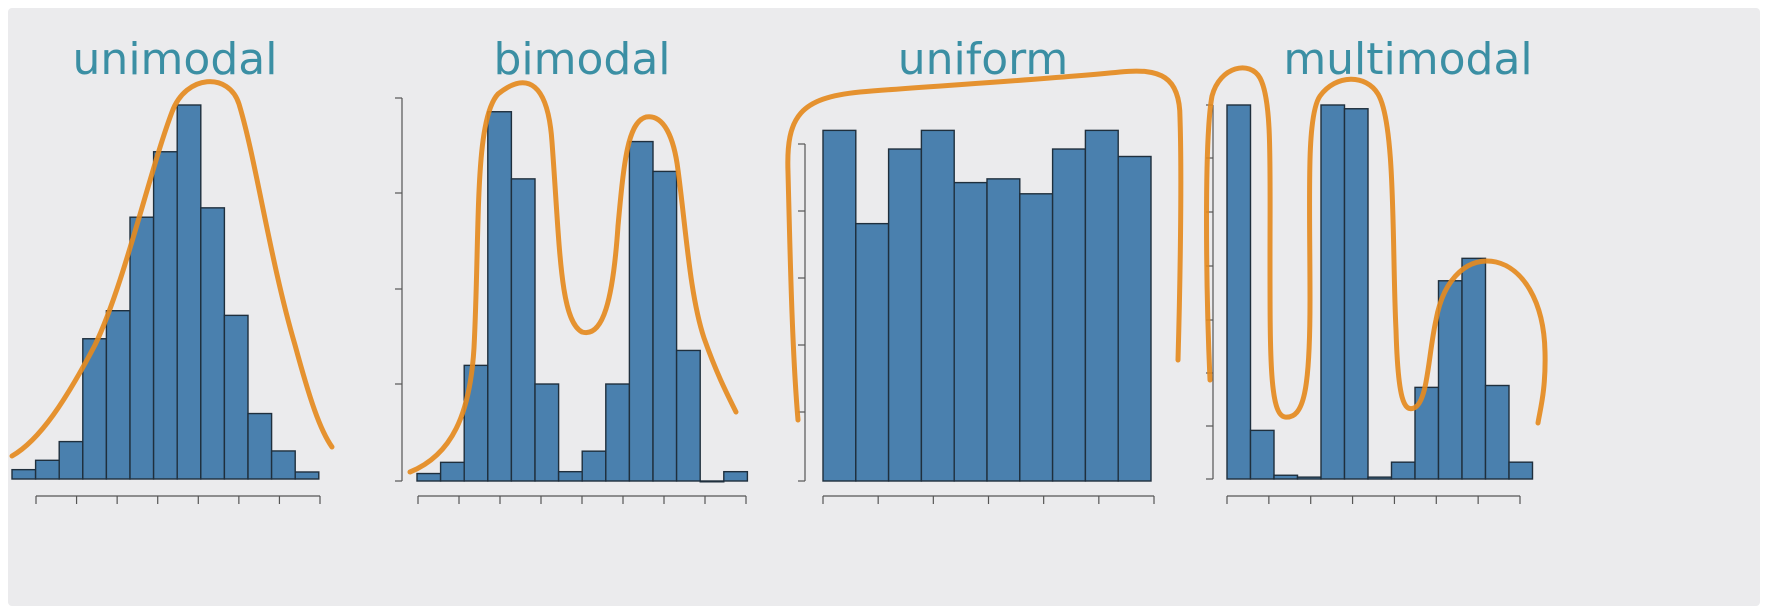  I want to click on histogram-bimodal, so click(572, 300).